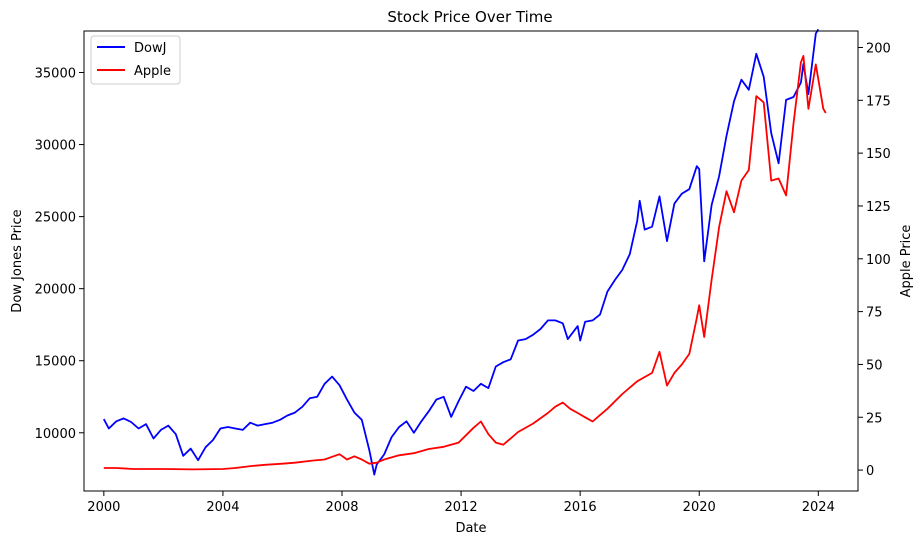 The width and height of the screenshot is (924, 545). Describe the element at coordinates (818, 507) in the screenshot. I see `x-tick-label: 2024` at that location.